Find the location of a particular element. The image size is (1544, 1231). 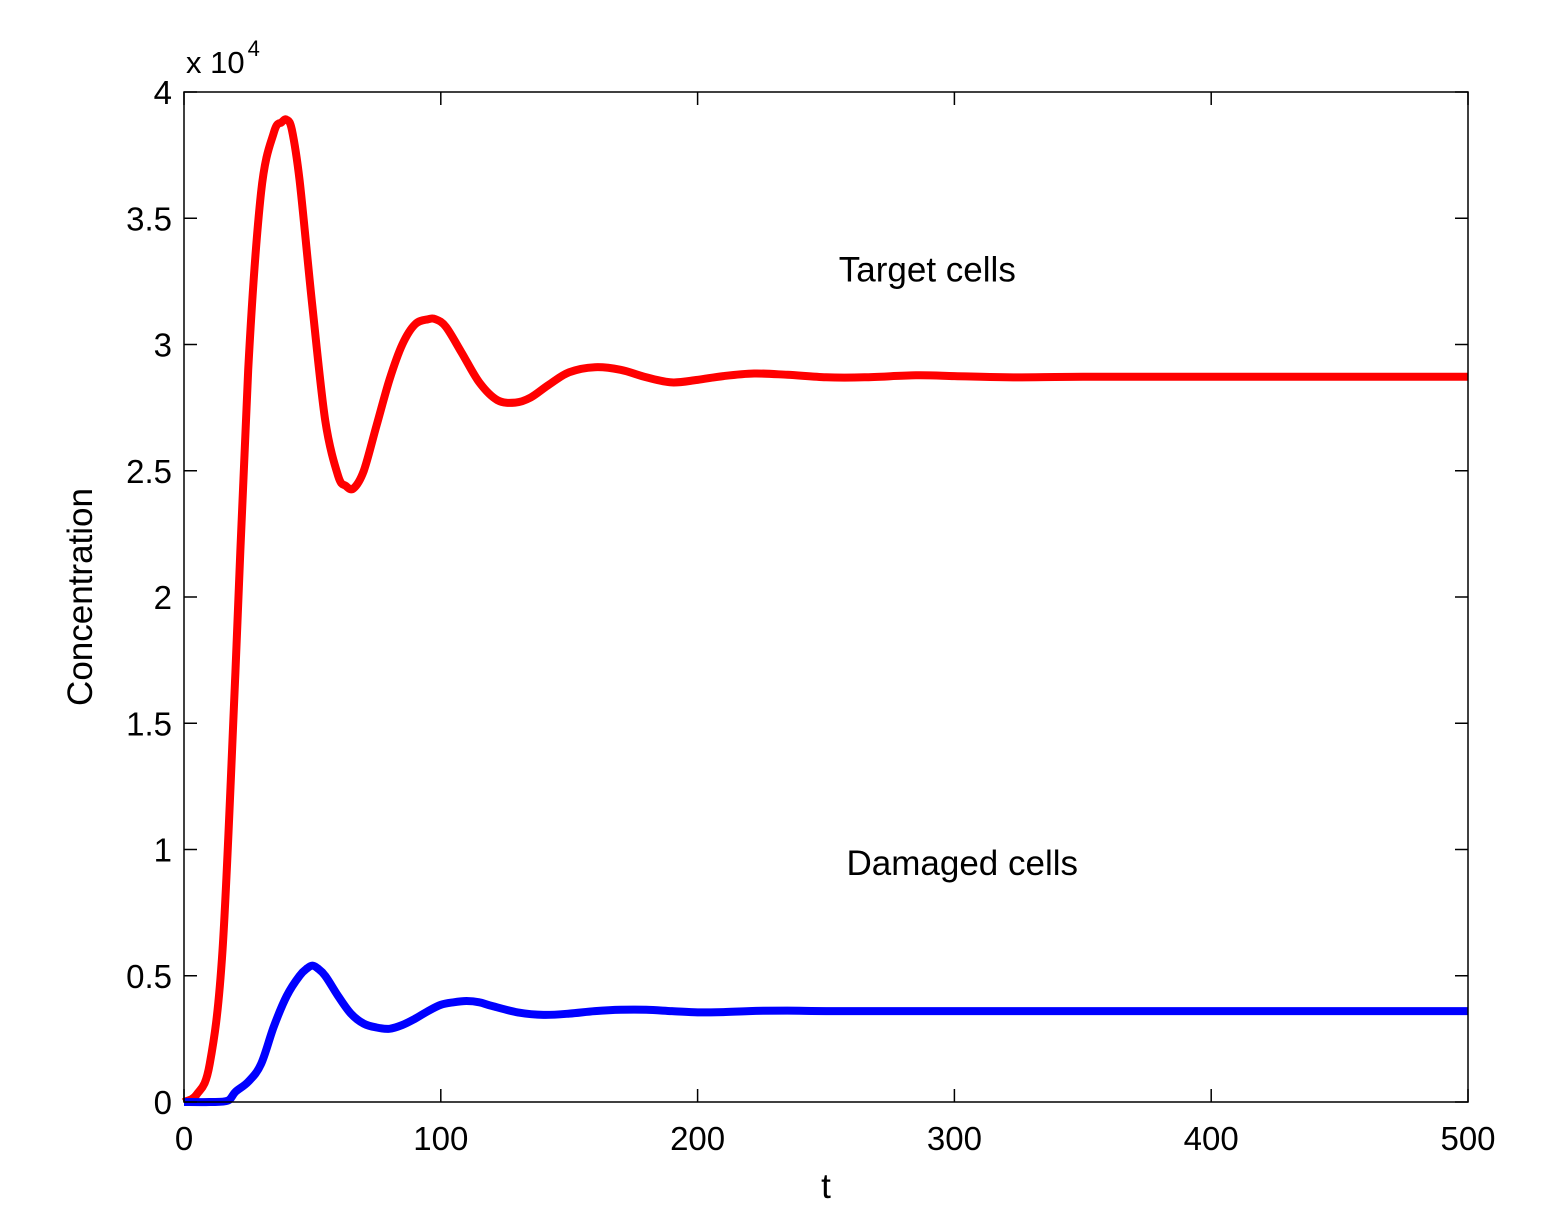

x-tick-label: 200 is located at coordinates (697, 1138).